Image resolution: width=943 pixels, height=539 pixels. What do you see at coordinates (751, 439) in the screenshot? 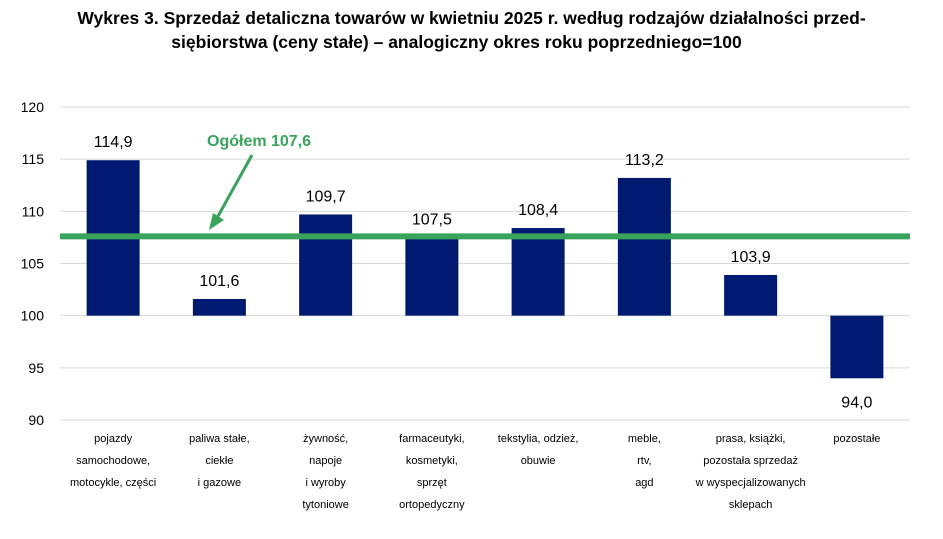
I see `category-label-line: prasa, książki,` at bounding box center [751, 439].